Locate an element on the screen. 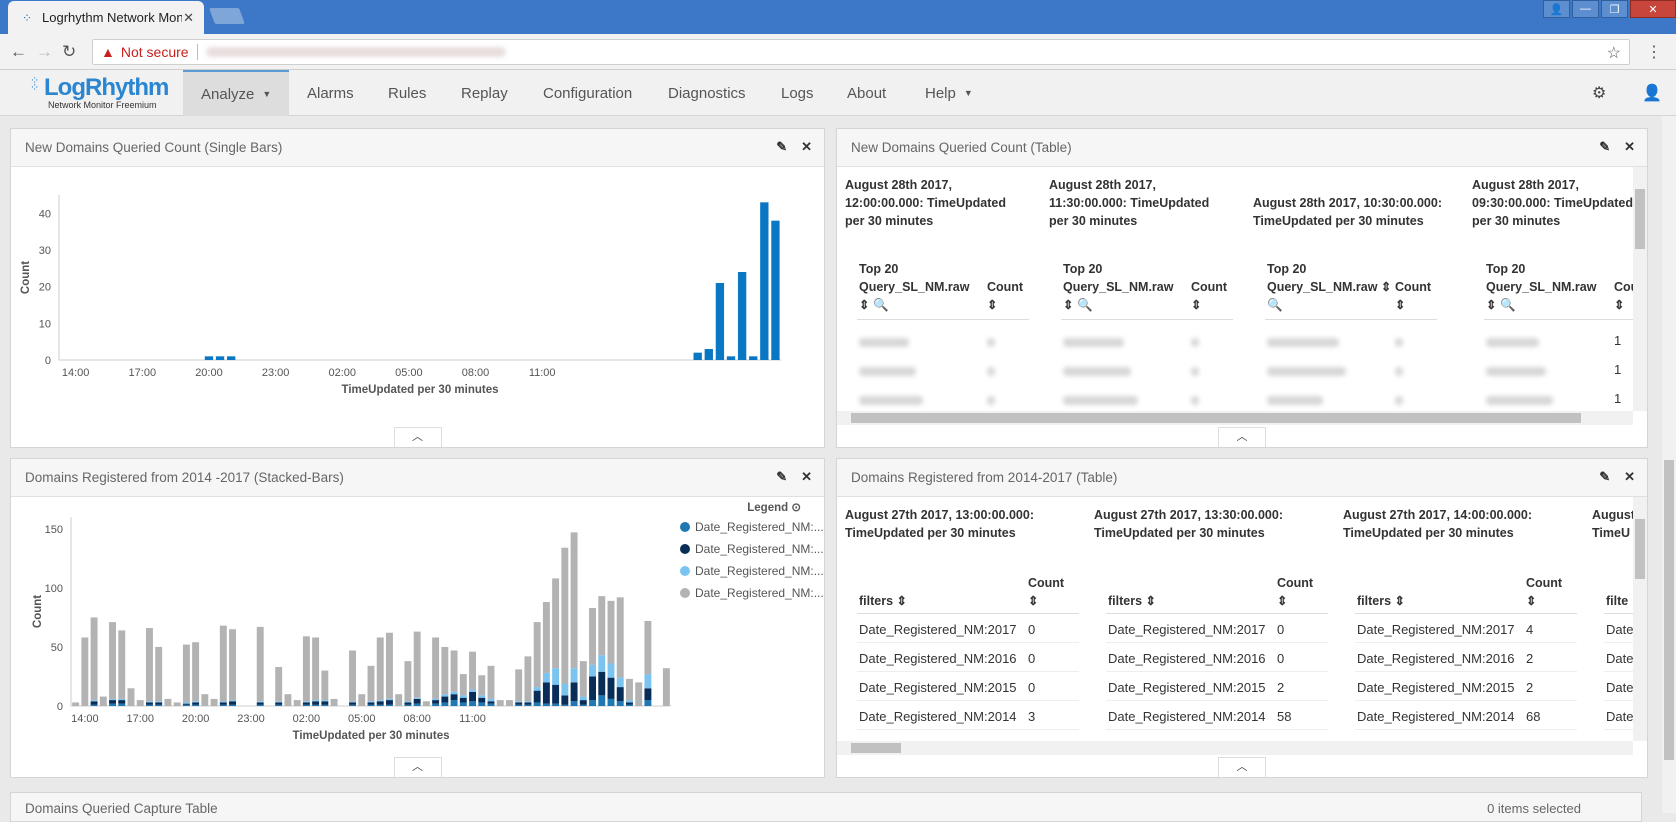  x-tick-label: 23:00 is located at coordinates (251, 719).